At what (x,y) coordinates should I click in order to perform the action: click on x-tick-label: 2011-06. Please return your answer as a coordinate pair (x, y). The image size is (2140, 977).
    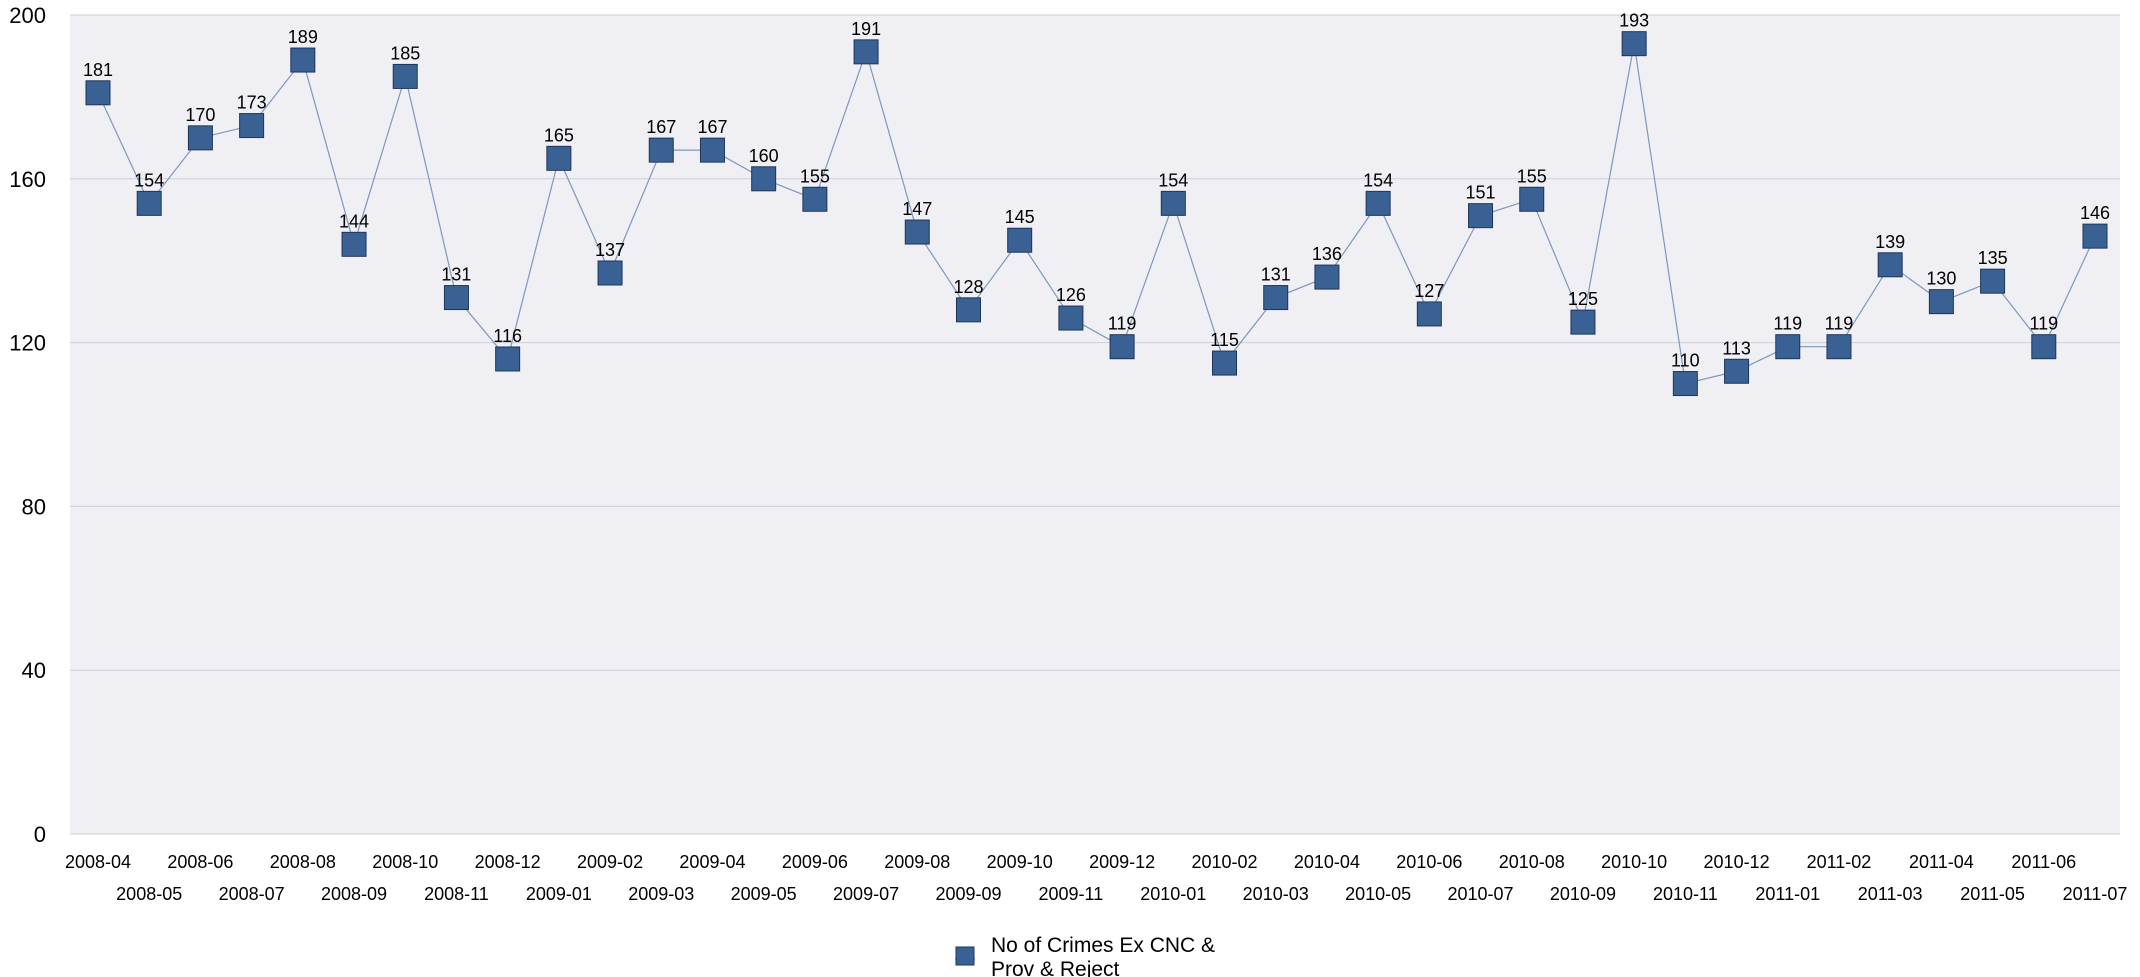
    Looking at the image, I should click on (2043, 862).